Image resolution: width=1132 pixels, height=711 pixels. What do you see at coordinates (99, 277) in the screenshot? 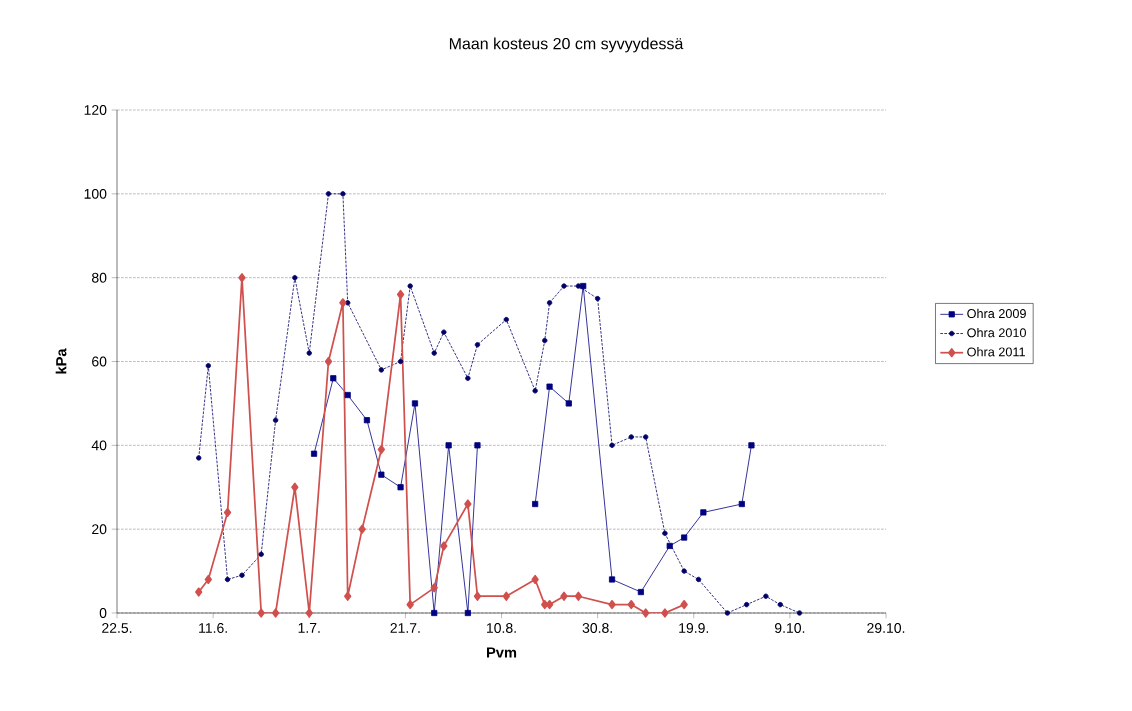
I see `y-tick-label: 80` at bounding box center [99, 277].